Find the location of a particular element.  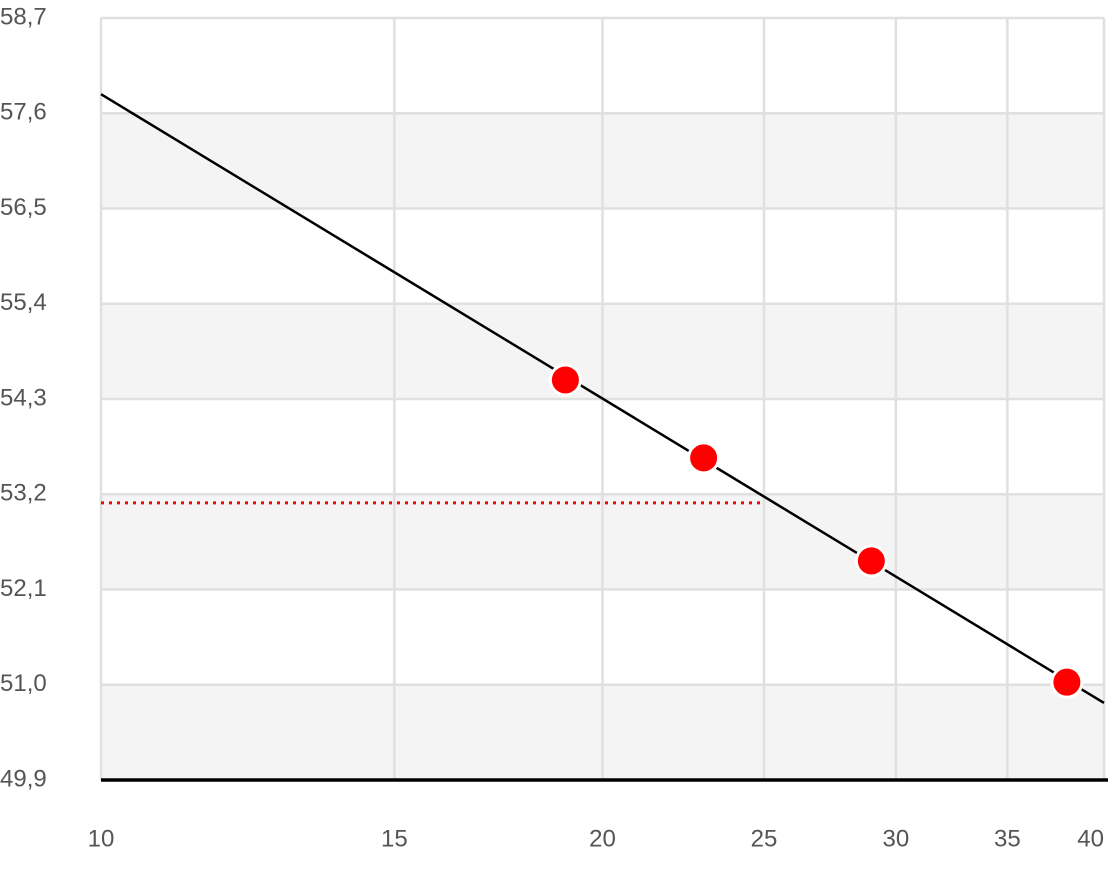

x-tick-label: 25 is located at coordinates (764, 838).